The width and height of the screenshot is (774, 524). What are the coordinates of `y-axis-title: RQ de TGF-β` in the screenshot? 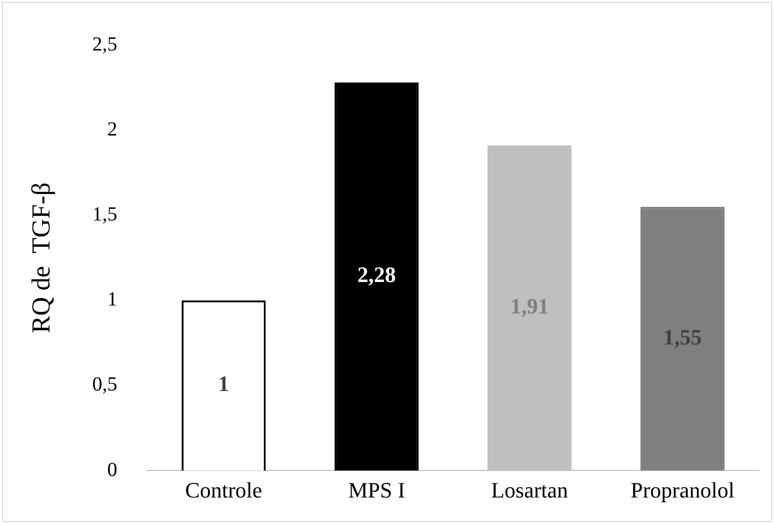 It's located at (41, 258).